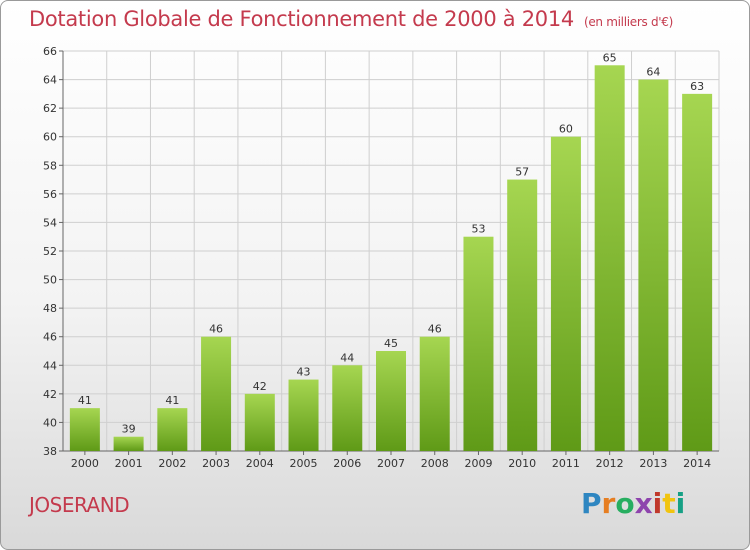 The width and height of the screenshot is (750, 550). Describe the element at coordinates (625, 503) in the screenshot. I see `logo-letter: o` at that location.